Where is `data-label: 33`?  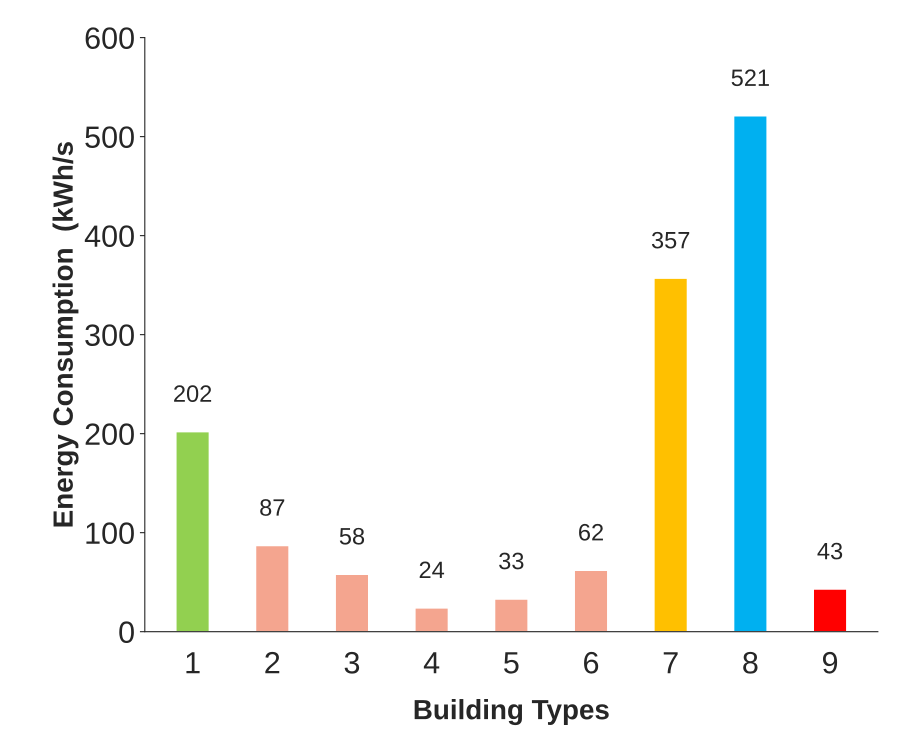 data-label: 33 is located at coordinates (511, 561).